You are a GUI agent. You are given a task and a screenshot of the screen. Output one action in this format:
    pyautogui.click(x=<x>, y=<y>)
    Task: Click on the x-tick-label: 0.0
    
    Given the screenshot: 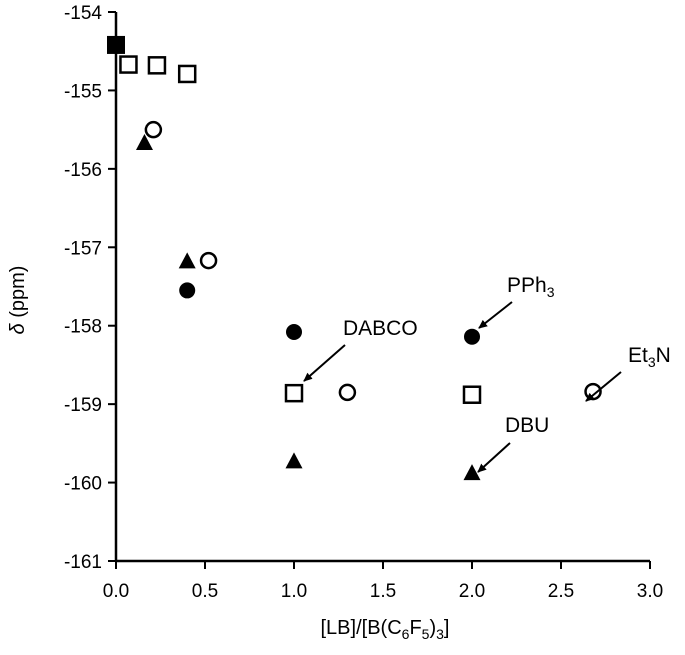 What is the action you would take?
    pyautogui.click(x=116, y=591)
    